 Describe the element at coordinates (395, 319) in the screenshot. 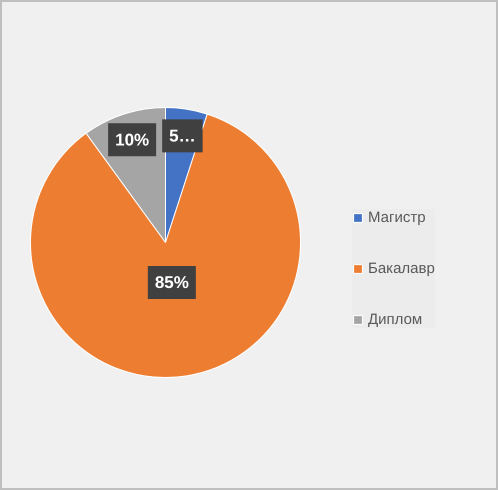

I see `legend-label: Диплом` at that location.